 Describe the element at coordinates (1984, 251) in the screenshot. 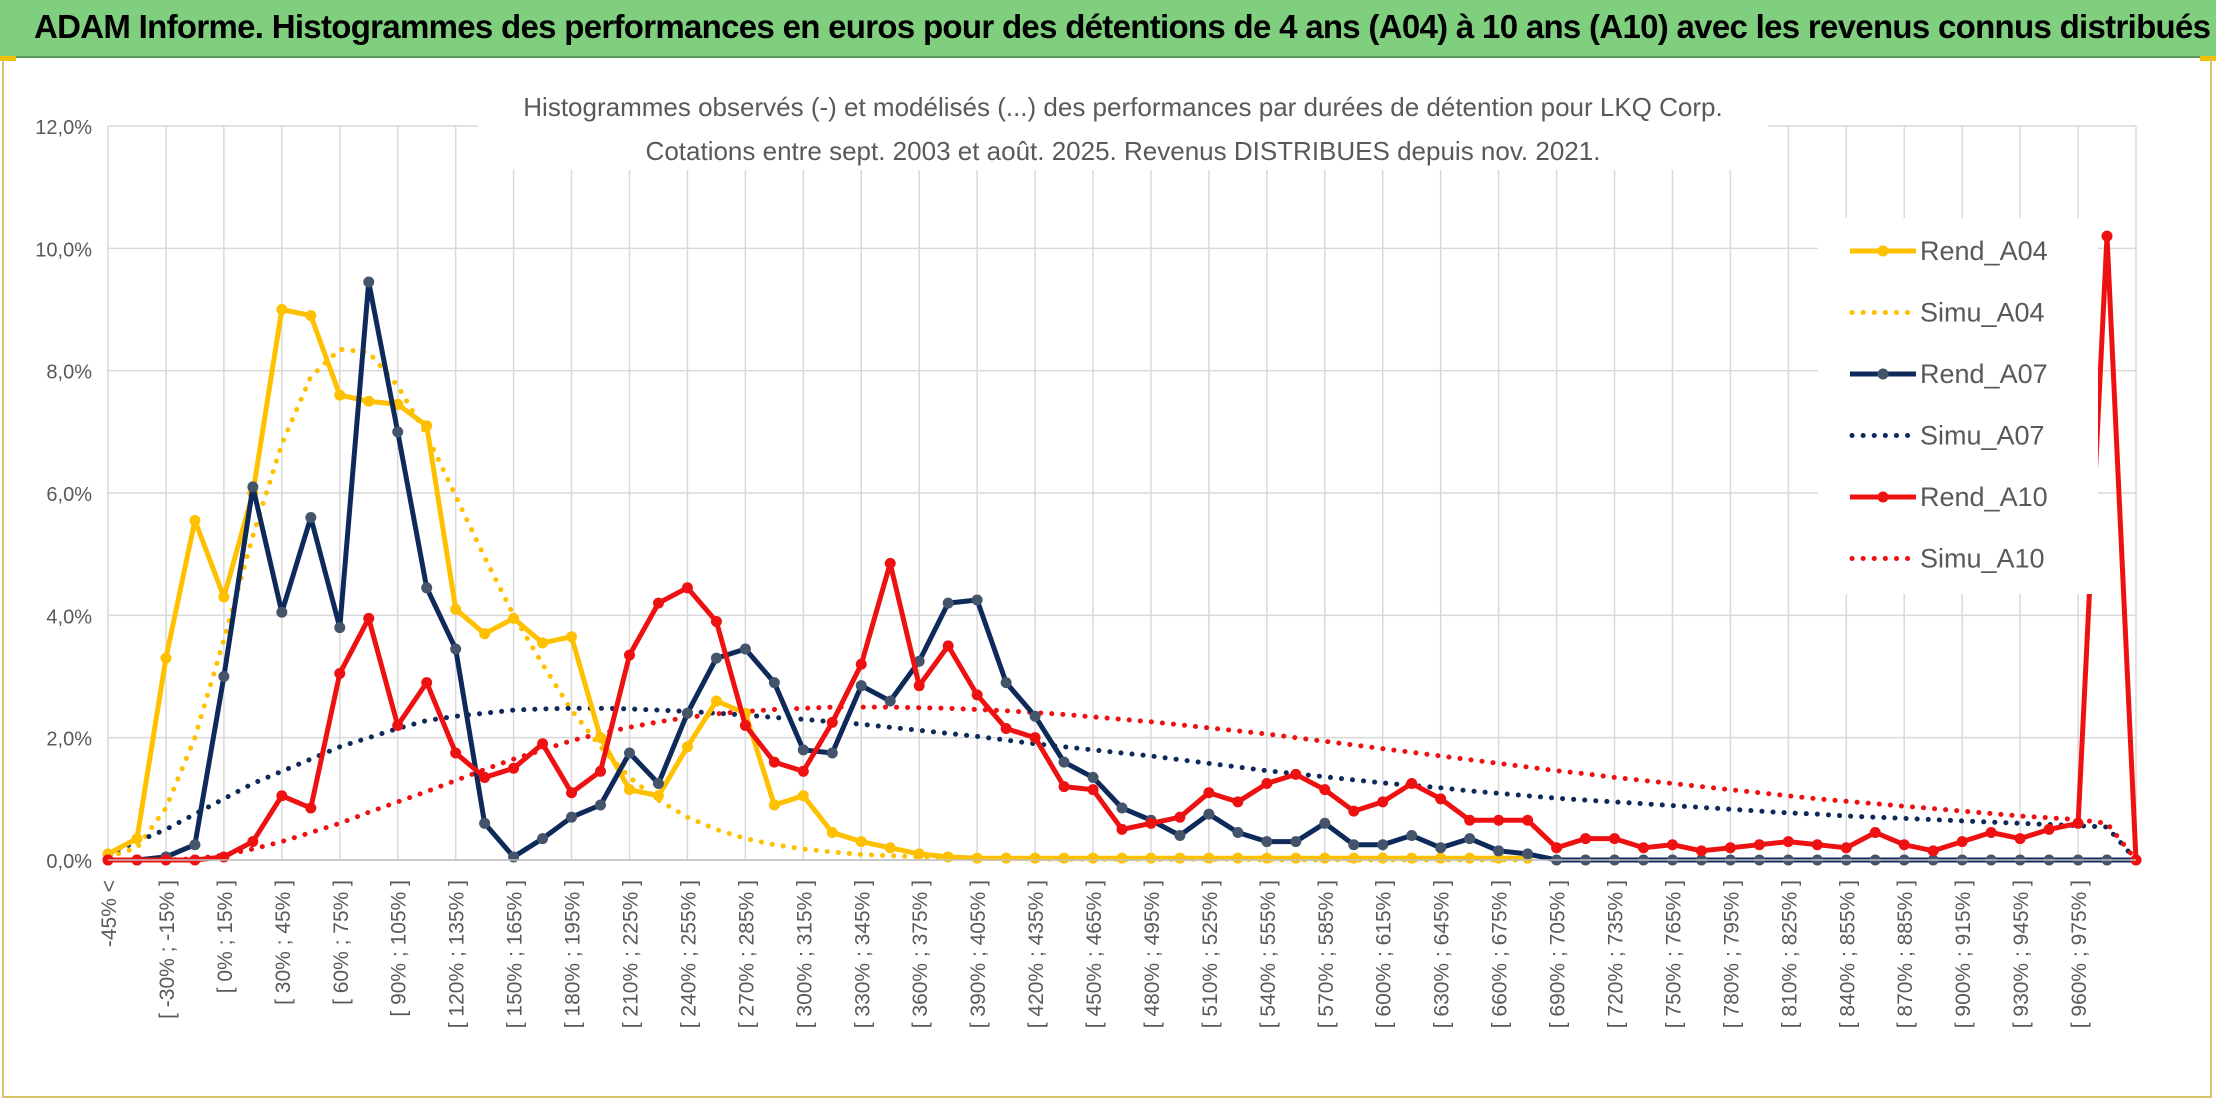

I see `legend-label: Rend_A04` at that location.